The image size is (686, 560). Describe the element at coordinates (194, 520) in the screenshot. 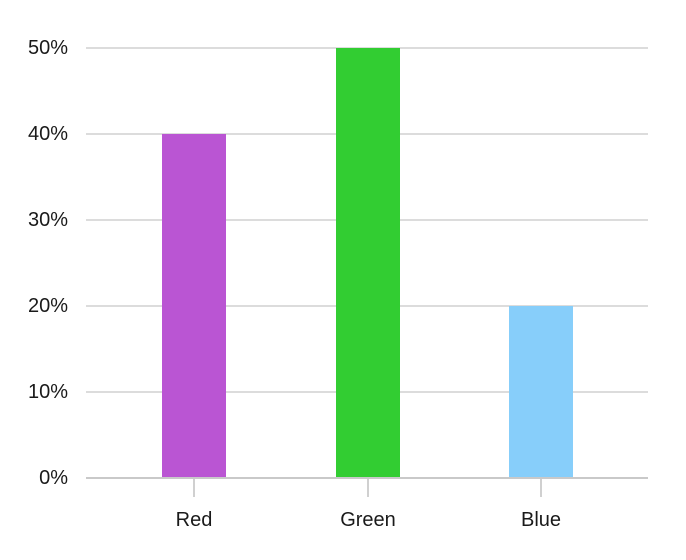

I see `x-axis-category-label: Red` at that location.